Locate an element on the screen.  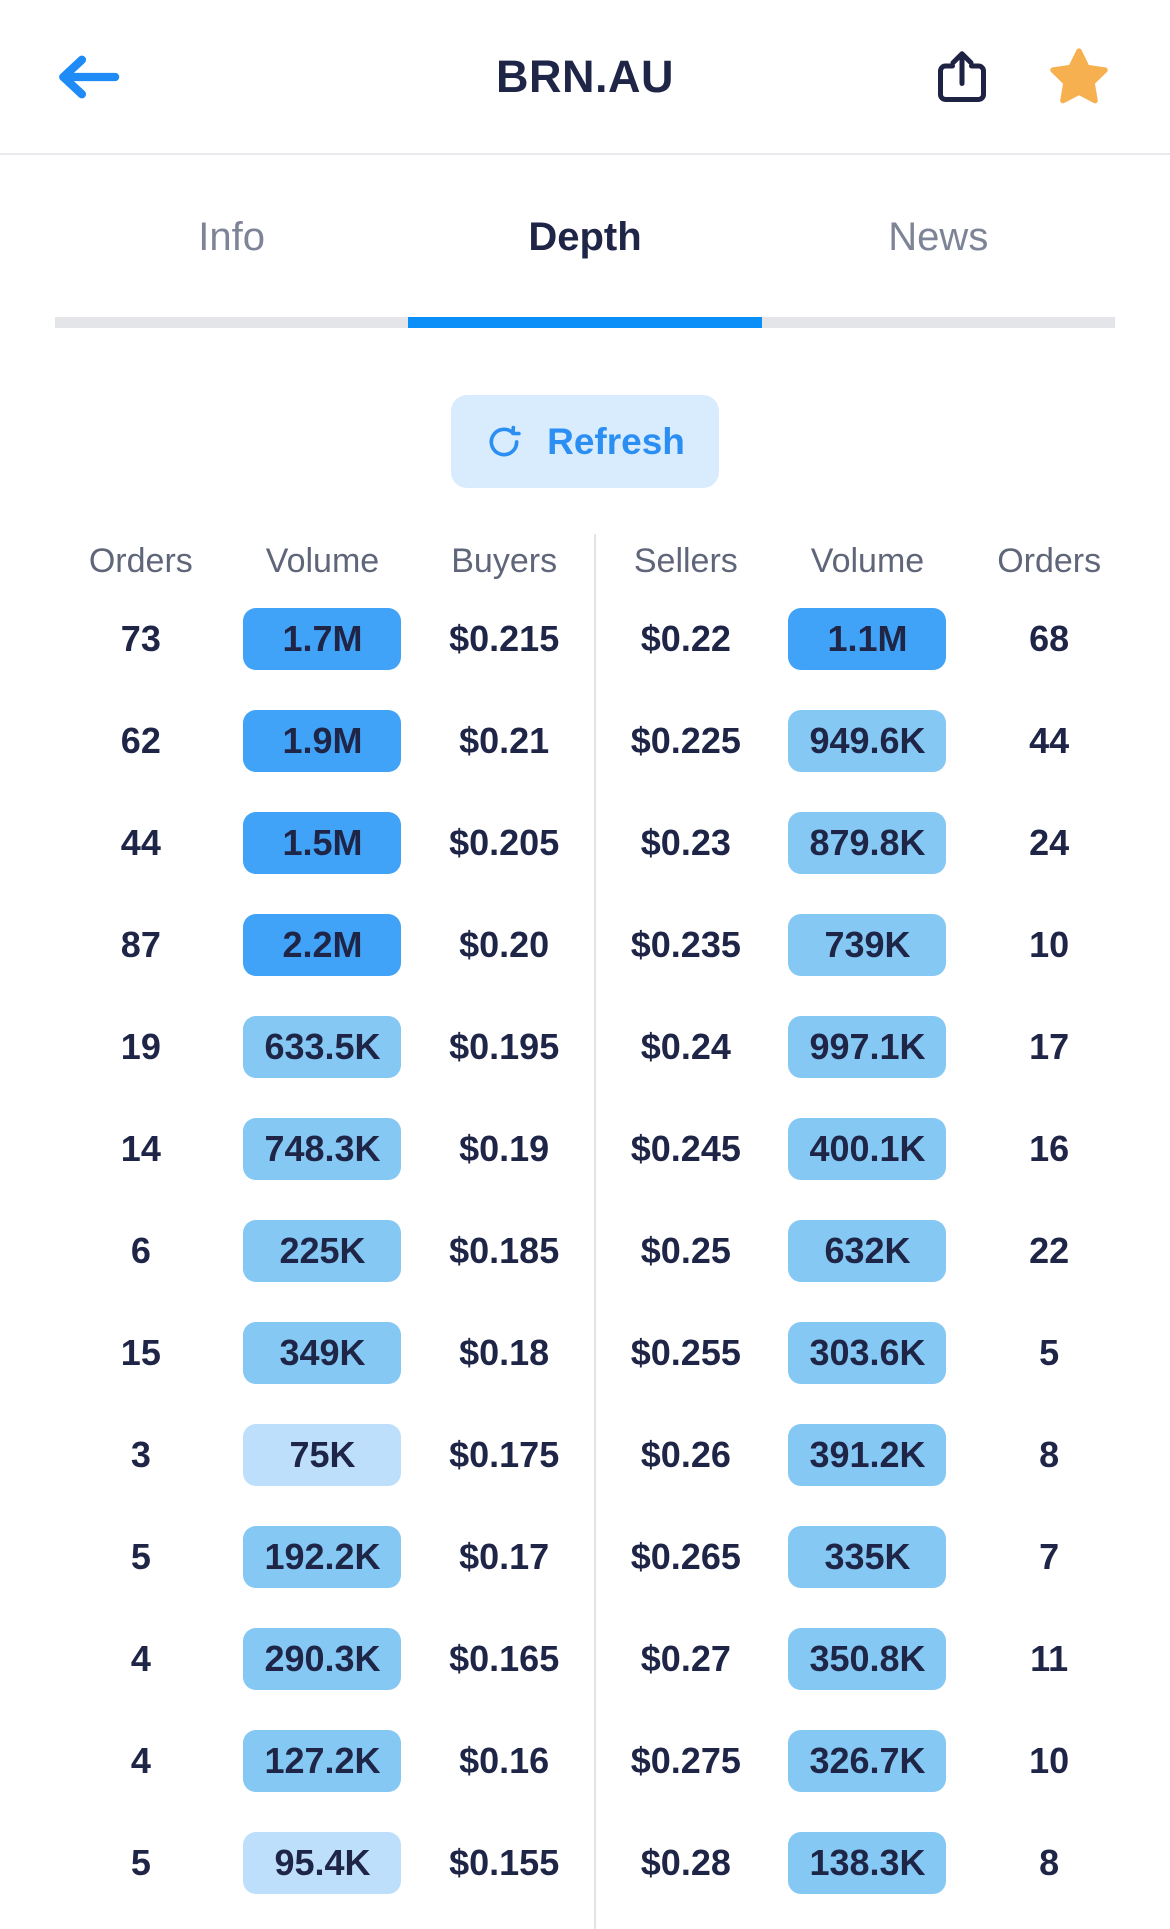
depth-row: 15 349K $0.18 $0.255 303.6K 5 is located at coordinates (595, 1353).